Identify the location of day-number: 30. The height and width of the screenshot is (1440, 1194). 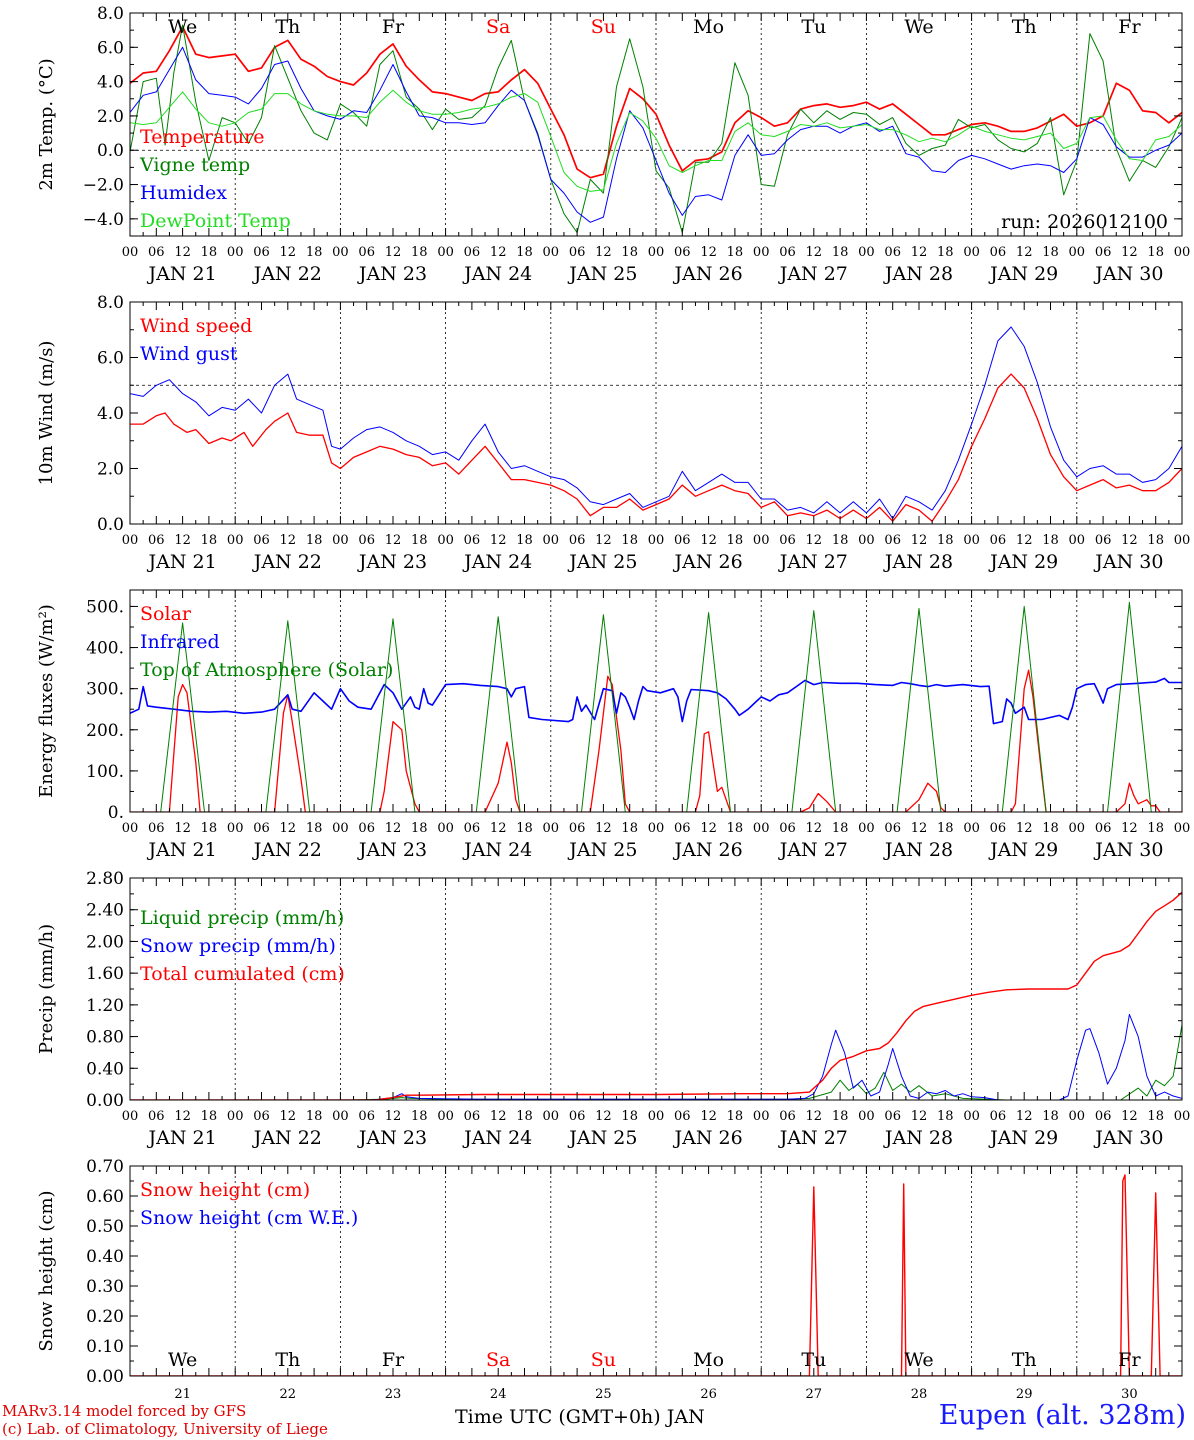
(1129, 1394).